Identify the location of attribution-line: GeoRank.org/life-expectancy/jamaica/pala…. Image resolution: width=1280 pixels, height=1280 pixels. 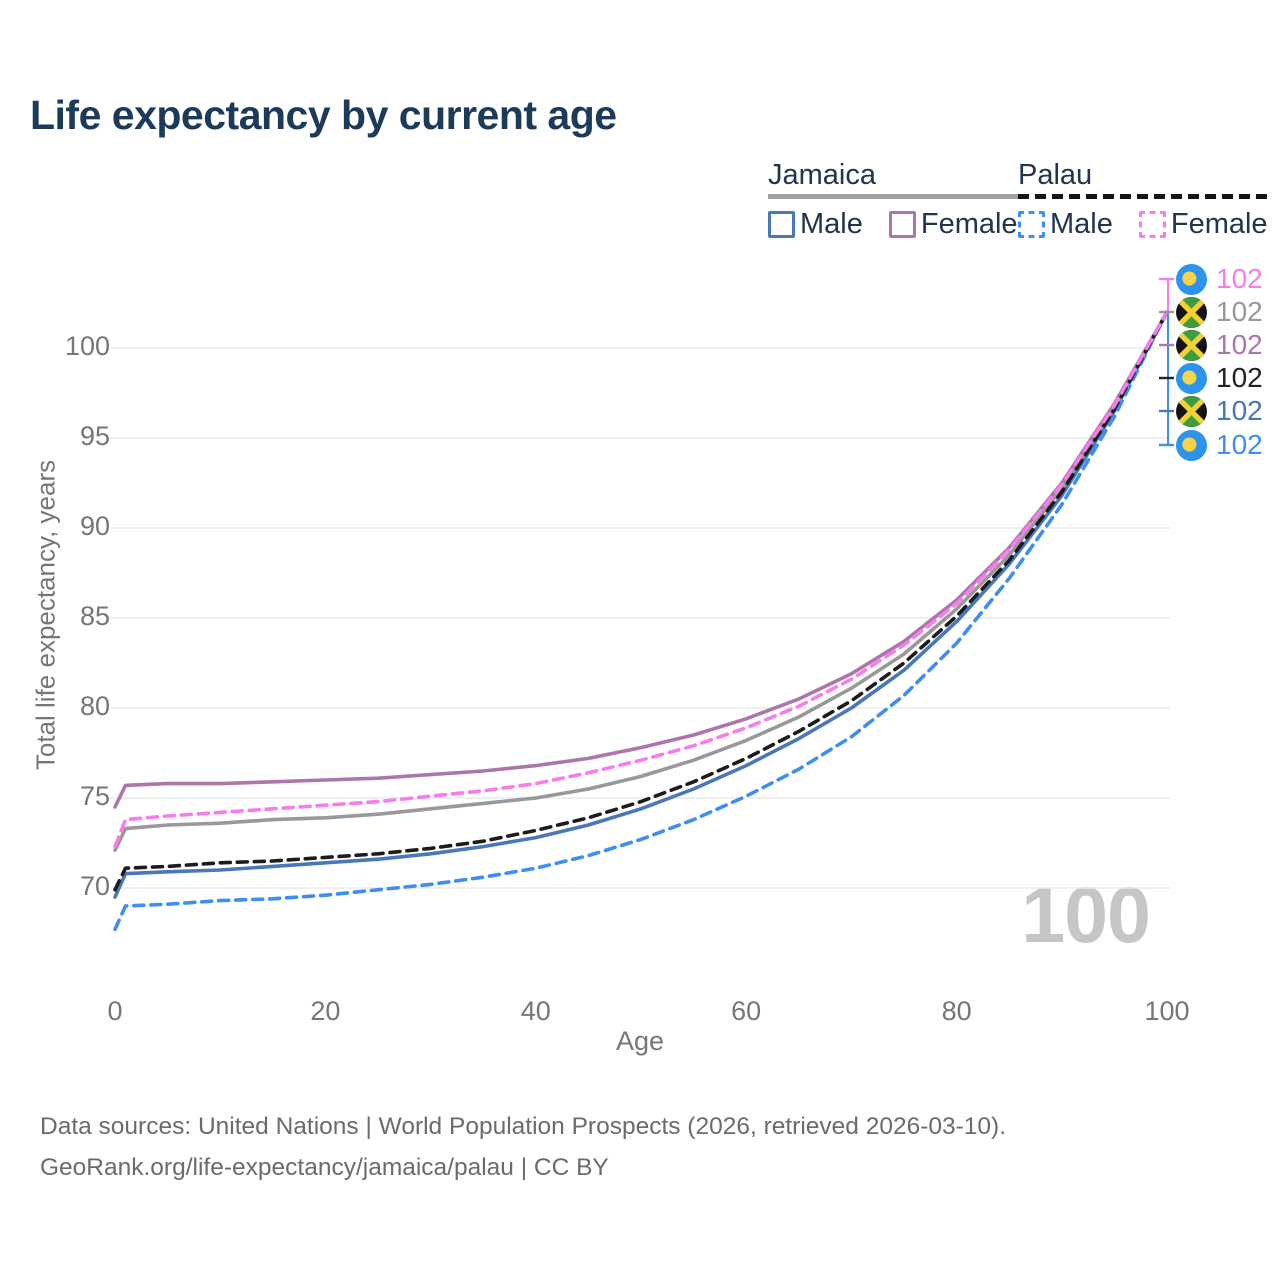
(324, 1167).